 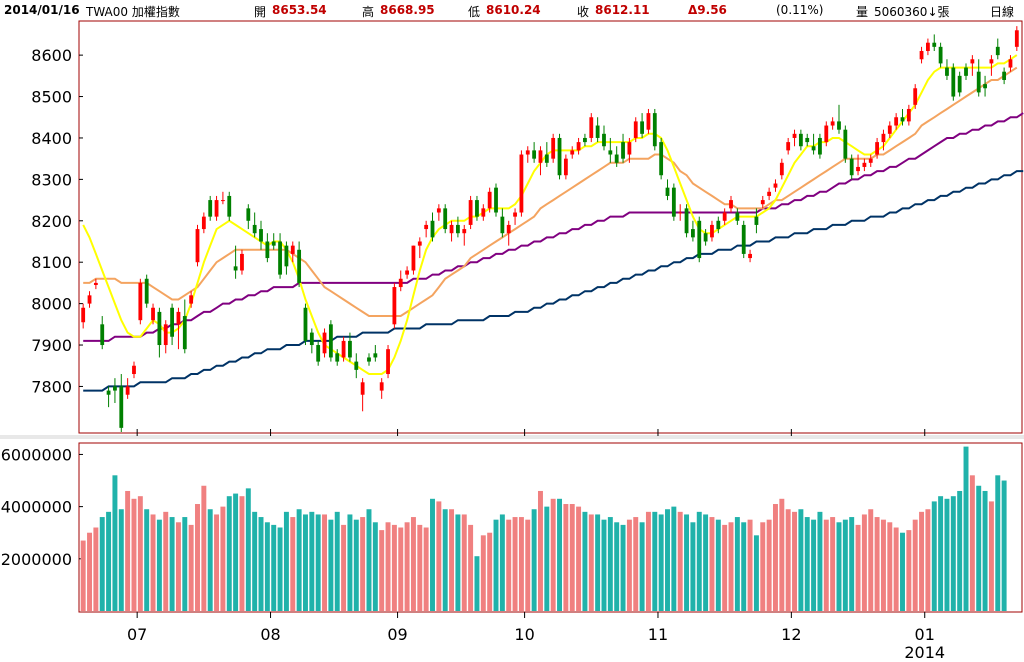 I want to click on month-label: 10, so click(x=524, y=634).